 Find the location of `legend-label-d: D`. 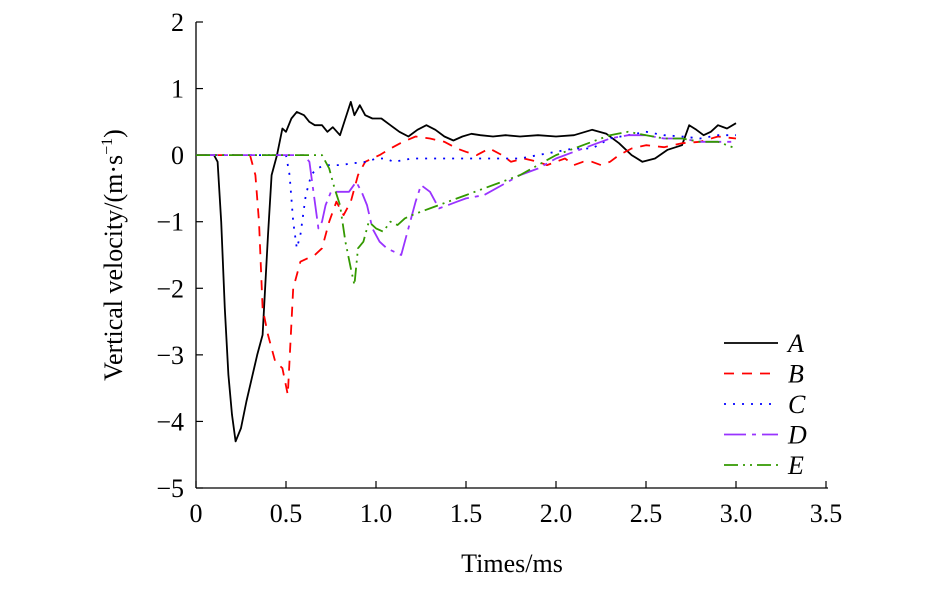

legend-label-d: D is located at coordinates (797, 435).